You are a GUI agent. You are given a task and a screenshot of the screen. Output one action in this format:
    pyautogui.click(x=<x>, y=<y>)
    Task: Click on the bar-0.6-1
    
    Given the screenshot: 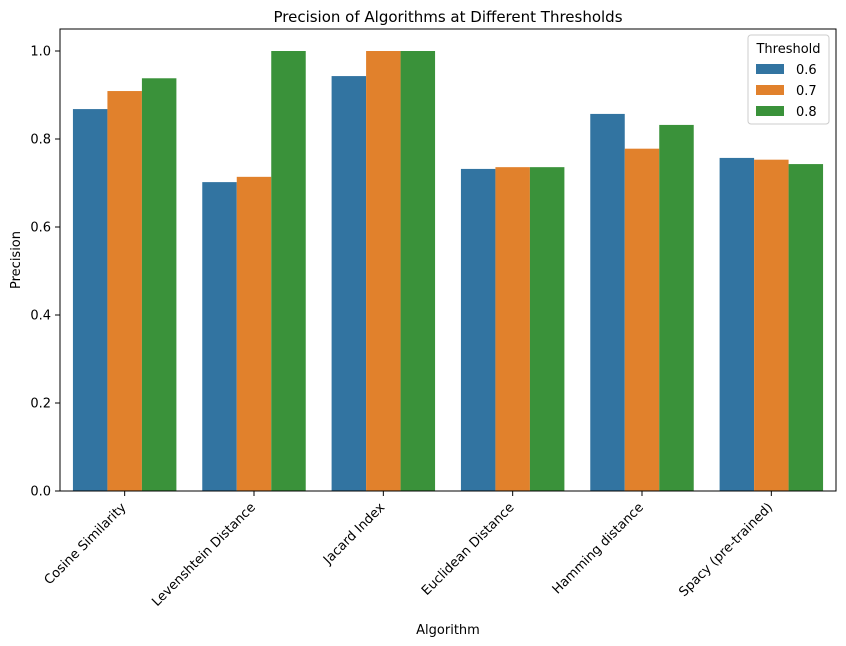 What is the action you would take?
    pyautogui.click(x=219, y=336)
    